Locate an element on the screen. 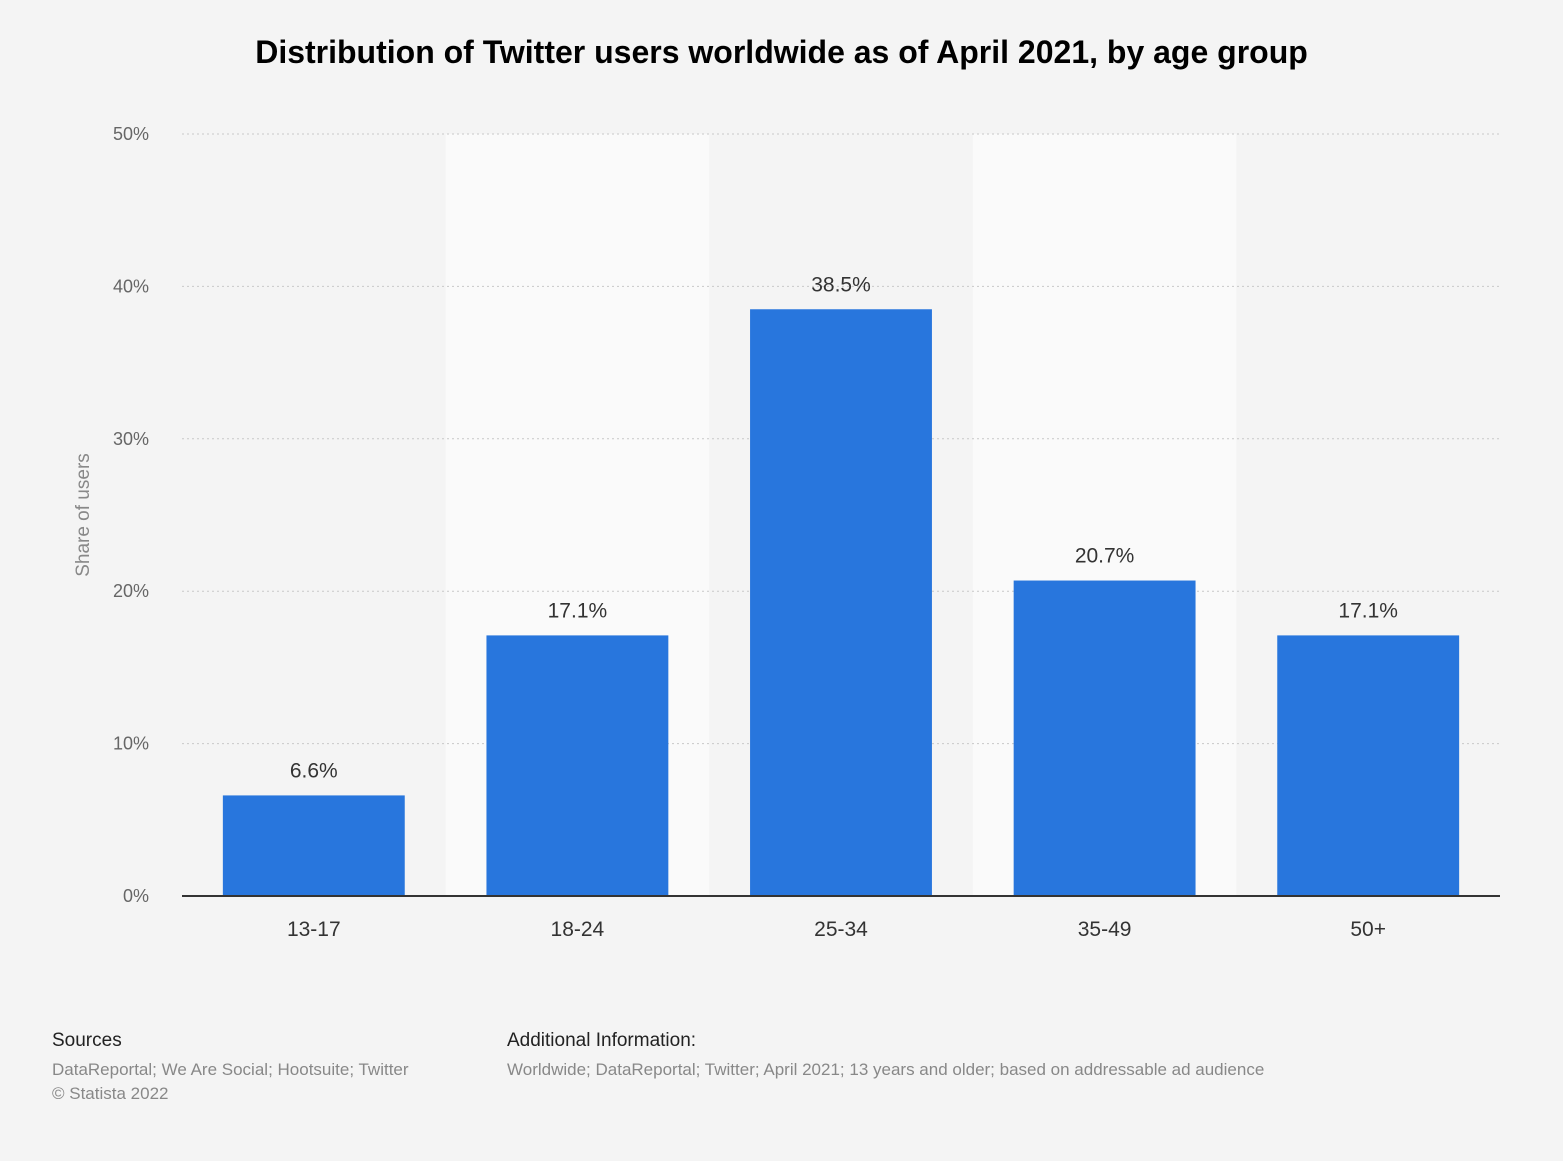 The image size is (1563, 1161). y-tick-label: 0% is located at coordinates (136, 896).